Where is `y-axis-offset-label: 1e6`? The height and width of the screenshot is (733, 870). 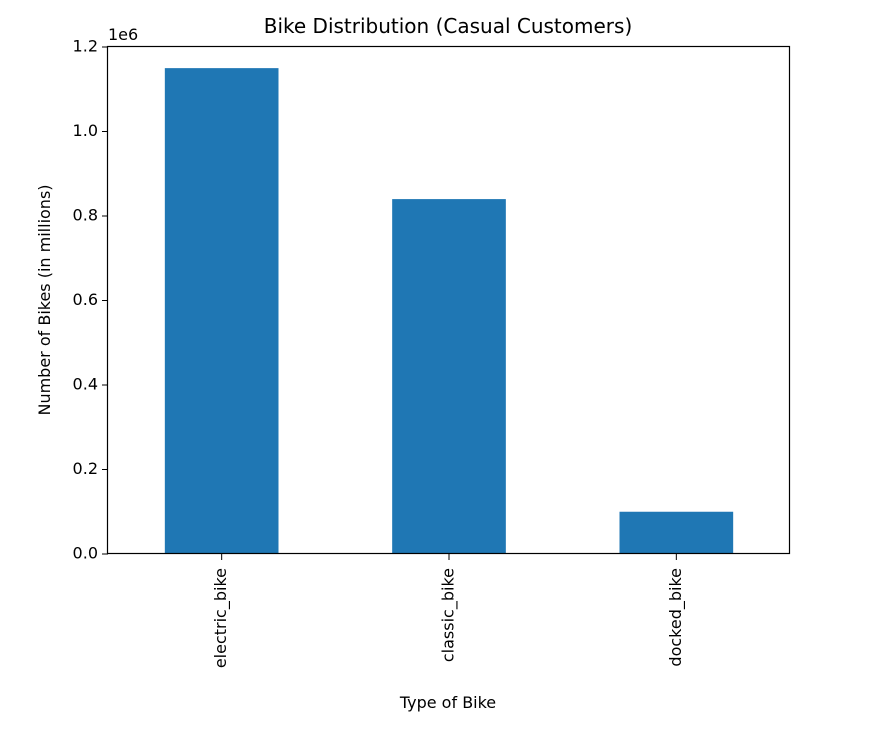 y-axis-offset-label: 1e6 is located at coordinates (123, 34).